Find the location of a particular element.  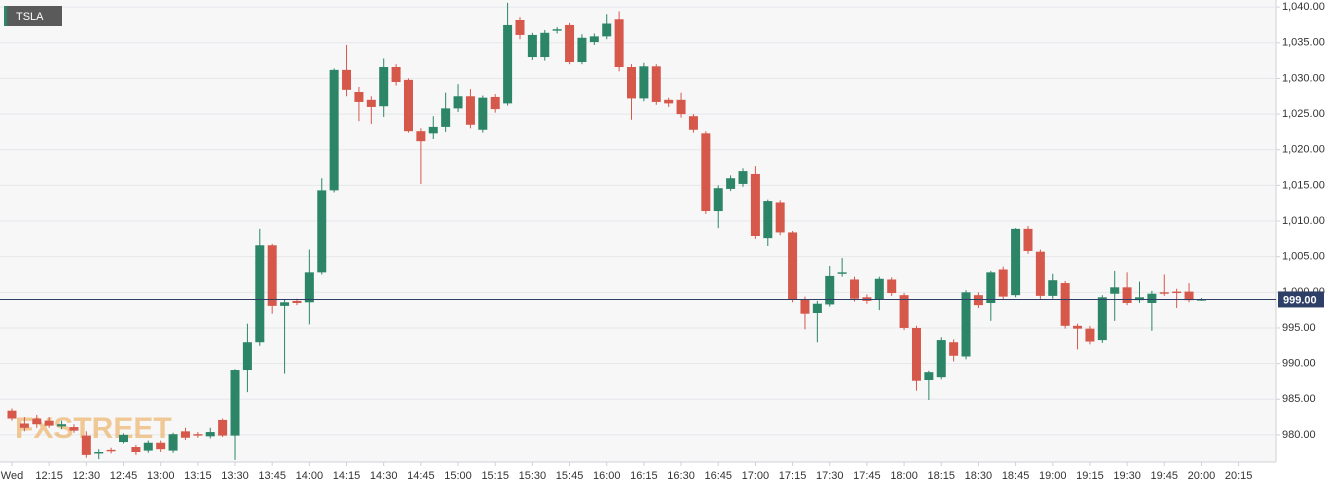

x-tick-label: 20:00 is located at coordinates (1202, 476).